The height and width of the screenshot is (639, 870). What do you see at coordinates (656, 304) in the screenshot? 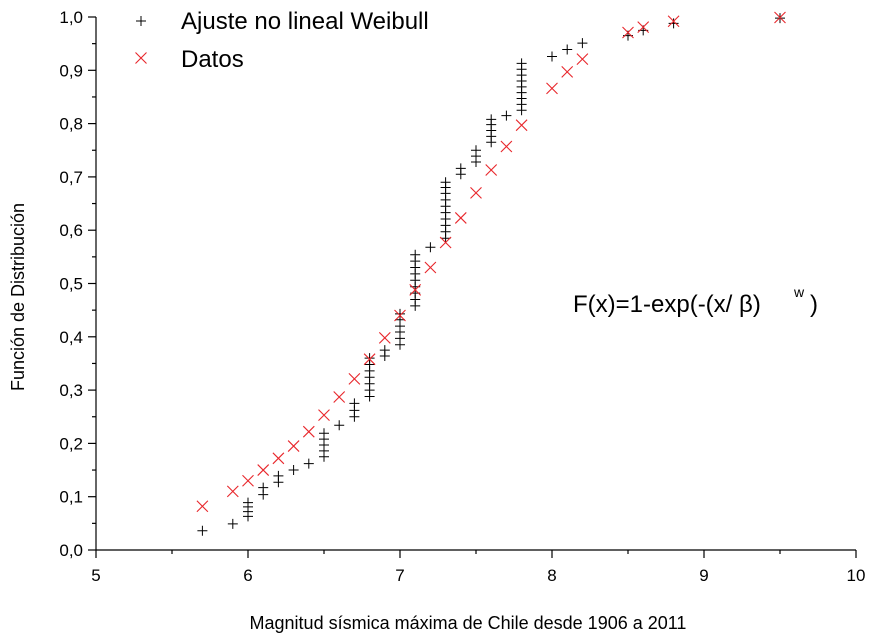
I see `formula-main: F(x)=1-exp(-(x/` at bounding box center [656, 304].